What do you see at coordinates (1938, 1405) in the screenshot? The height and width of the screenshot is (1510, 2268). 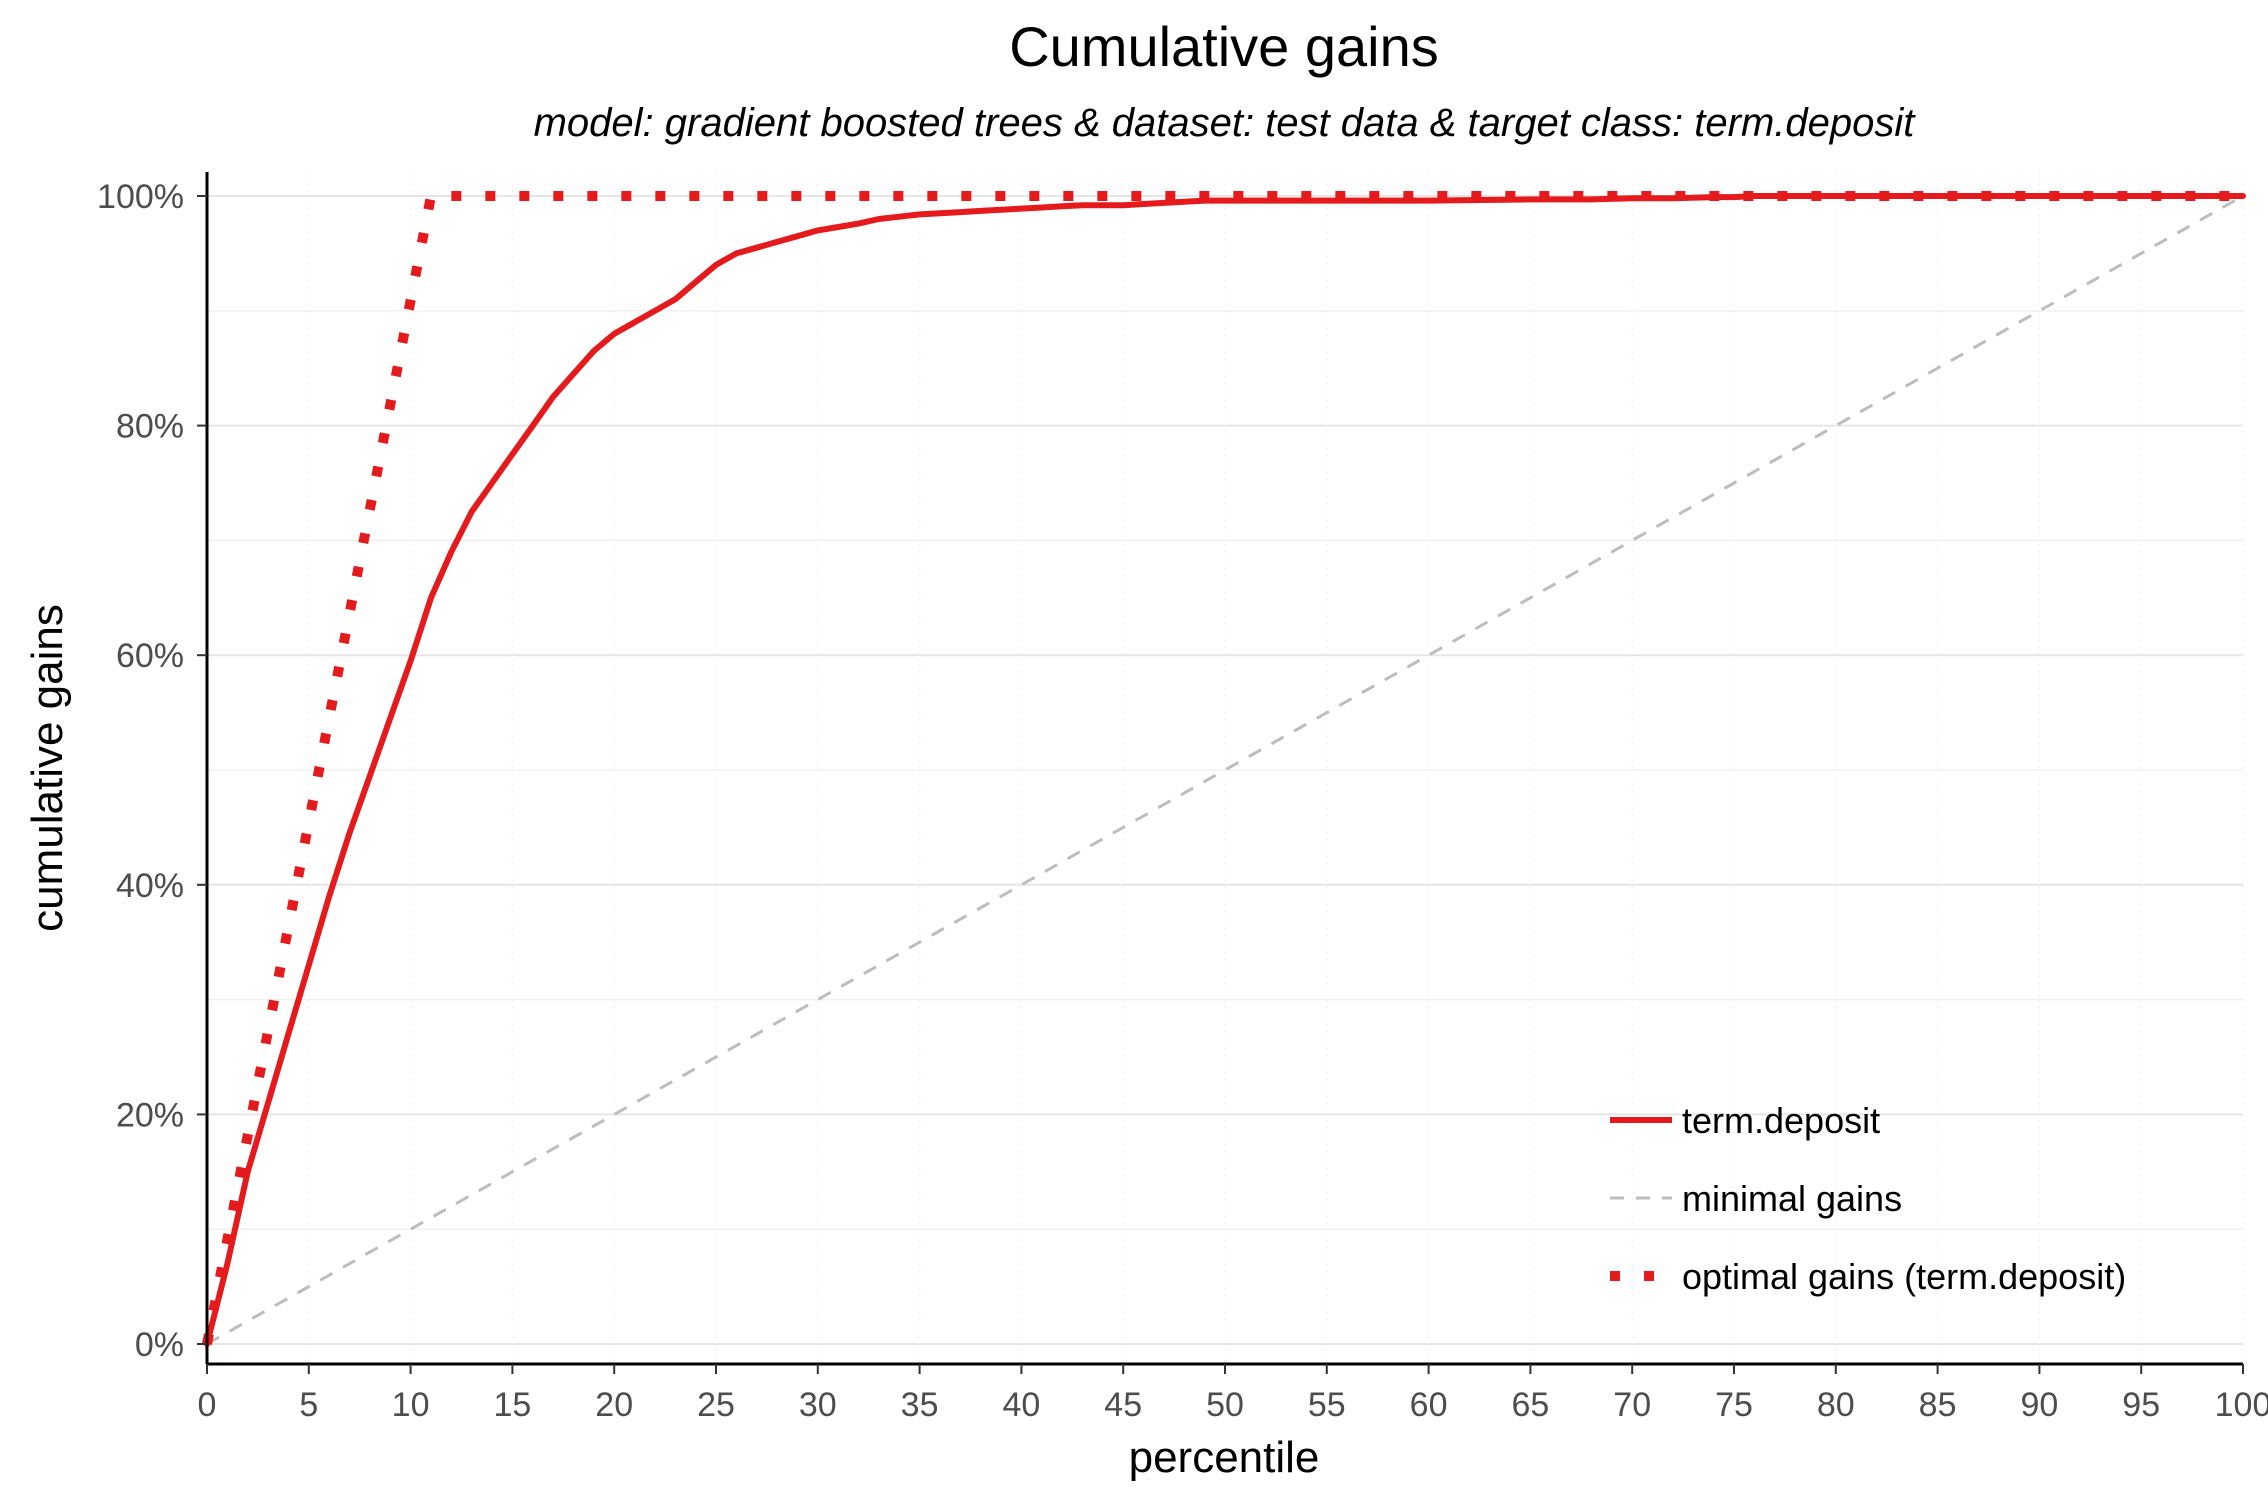 I see `x-tick-label: 85` at bounding box center [1938, 1405].